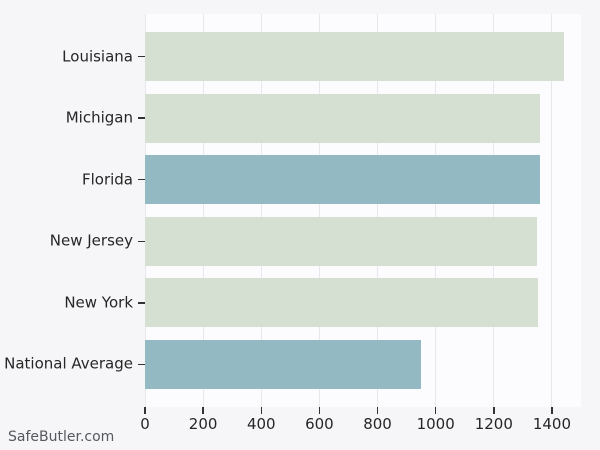  What do you see at coordinates (145, 424) in the screenshot?
I see `x-axis-tick-label: 0` at bounding box center [145, 424].